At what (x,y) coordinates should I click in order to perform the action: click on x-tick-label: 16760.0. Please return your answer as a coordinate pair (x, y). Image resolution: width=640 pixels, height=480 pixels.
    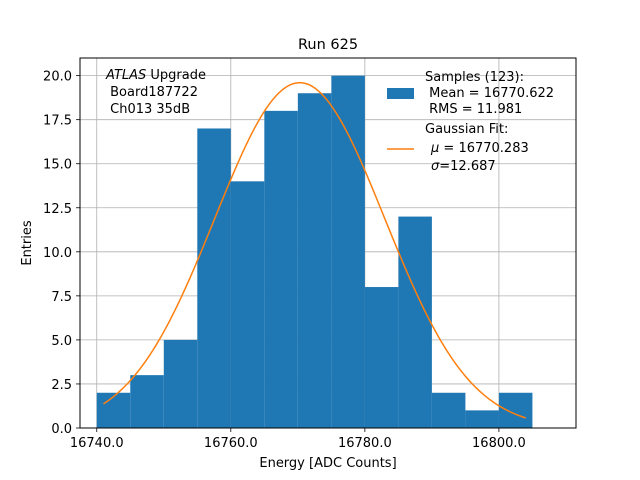
    Looking at the image, I should click on (231, 443).